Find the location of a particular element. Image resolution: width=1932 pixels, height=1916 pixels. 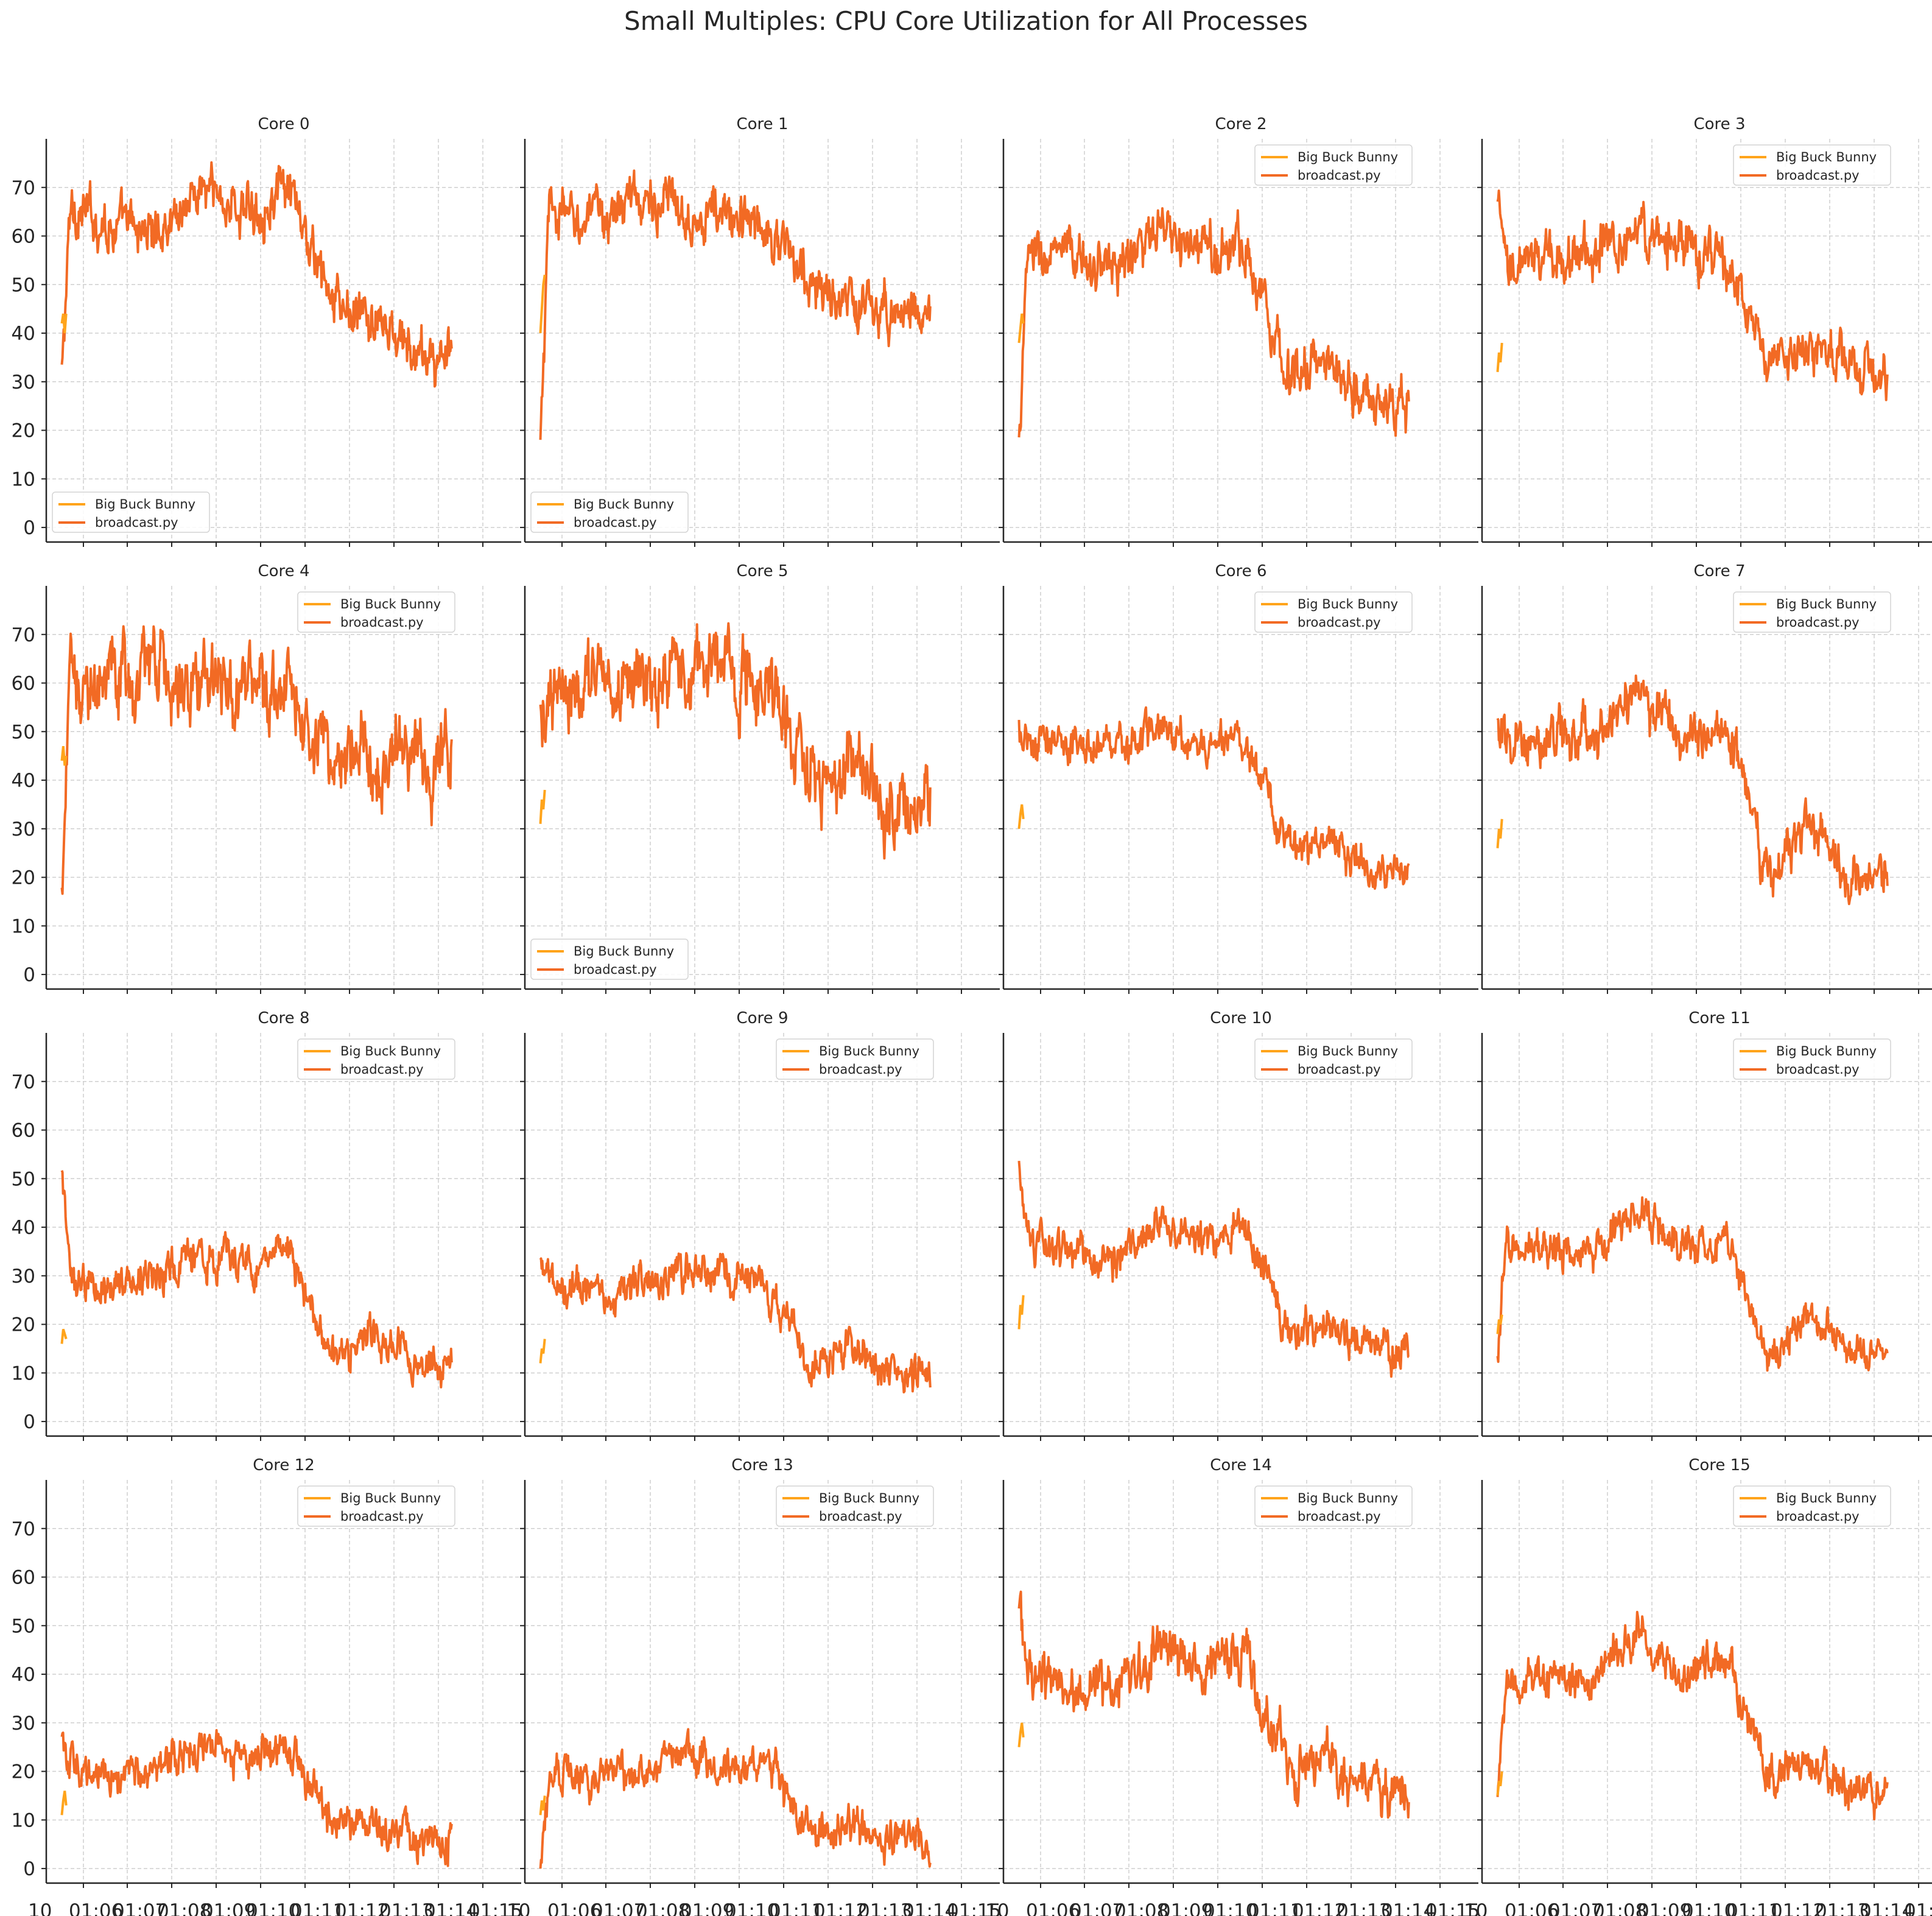

y-tick-label: 0 is located at coordinates (29, 1869).